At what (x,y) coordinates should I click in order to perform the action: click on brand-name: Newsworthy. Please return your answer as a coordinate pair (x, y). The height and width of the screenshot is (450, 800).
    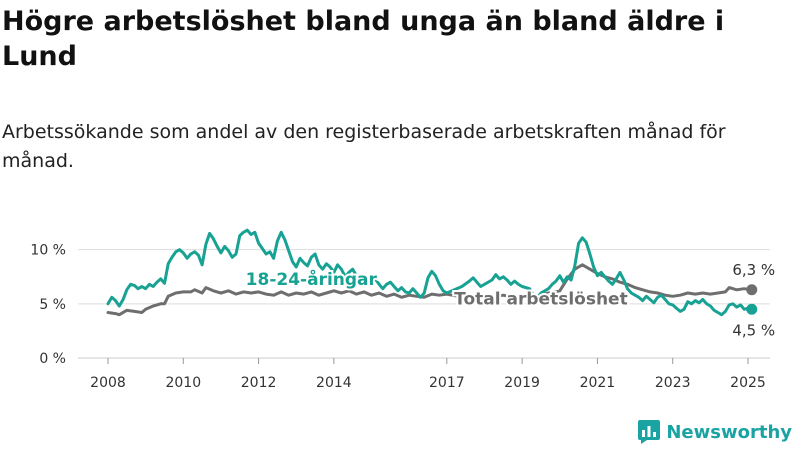
    Looking at the image, I should click on (729, 432).